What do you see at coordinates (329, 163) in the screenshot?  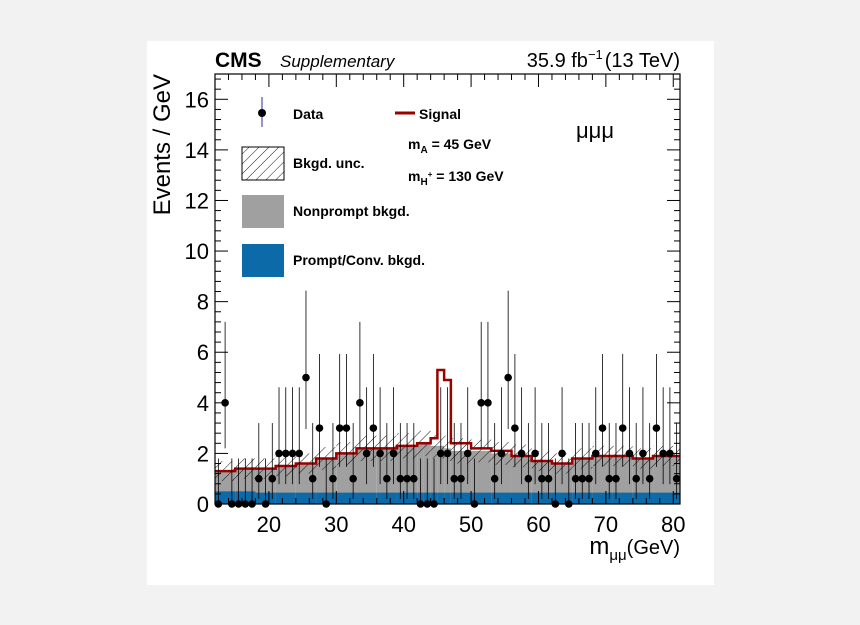 I see `legend-bkgd-unc-label: Bkgd. unc.` at bounding box center [329, 163].